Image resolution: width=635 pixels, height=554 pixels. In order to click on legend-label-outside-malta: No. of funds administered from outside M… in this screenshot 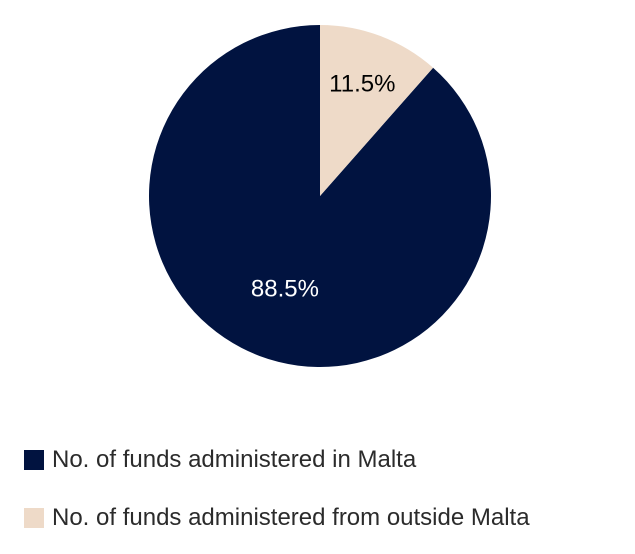, I will do `click(291, 517)`.